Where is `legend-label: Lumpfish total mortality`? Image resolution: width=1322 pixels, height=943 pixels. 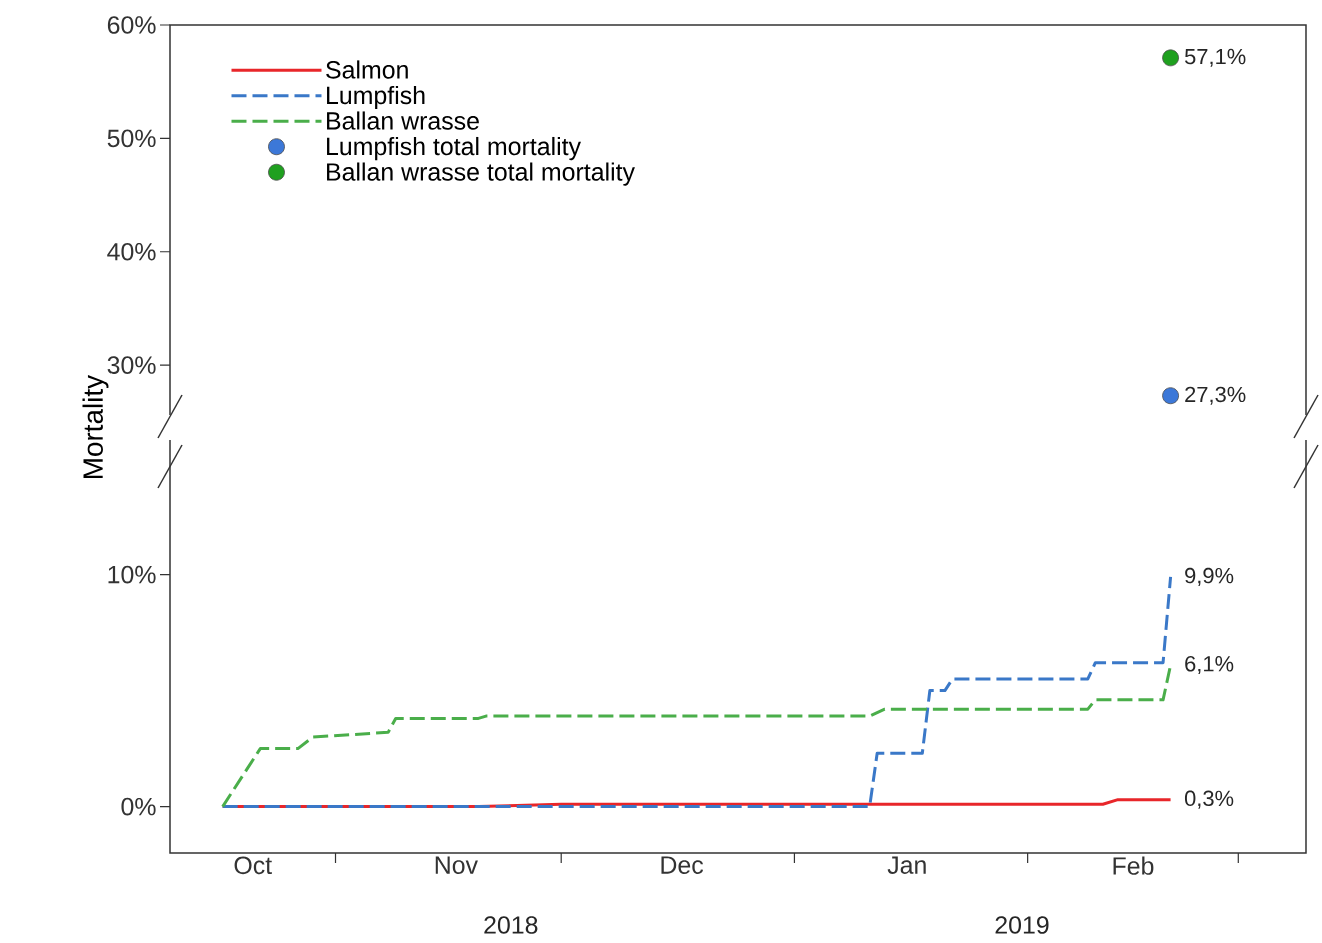
legend-label: Lumpfish total mortality is located at coordinates (454, 148).